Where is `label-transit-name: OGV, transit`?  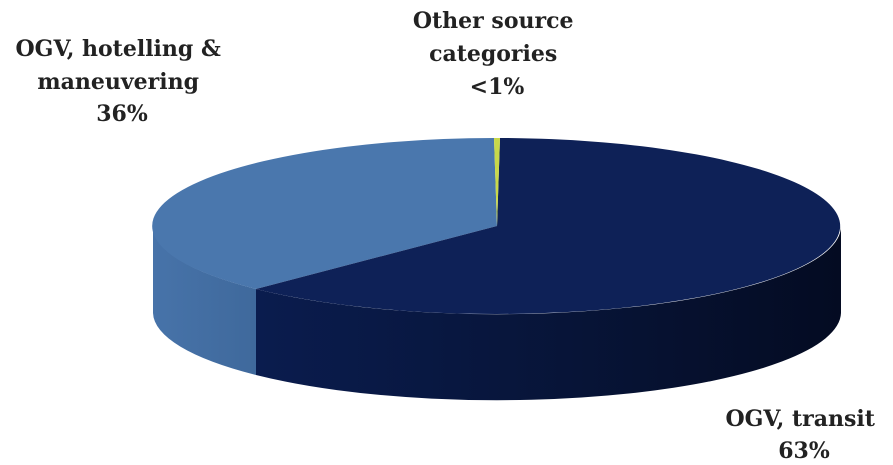
label-transit-name: OGV, transit is located at coordinates (800, 419).